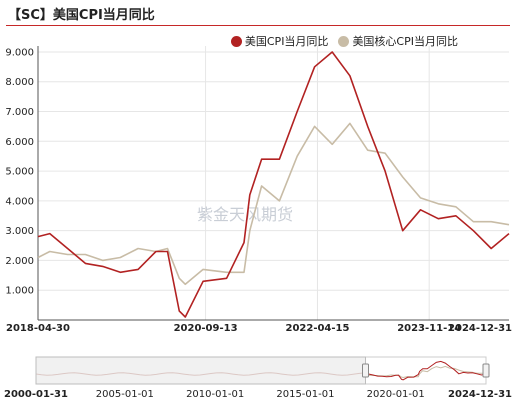 The width and height of the screenshot is (516, 402). Describe the element at coordinates (19, 291) in the screenshot. I see `y-tick-label: 1.000` at that location.